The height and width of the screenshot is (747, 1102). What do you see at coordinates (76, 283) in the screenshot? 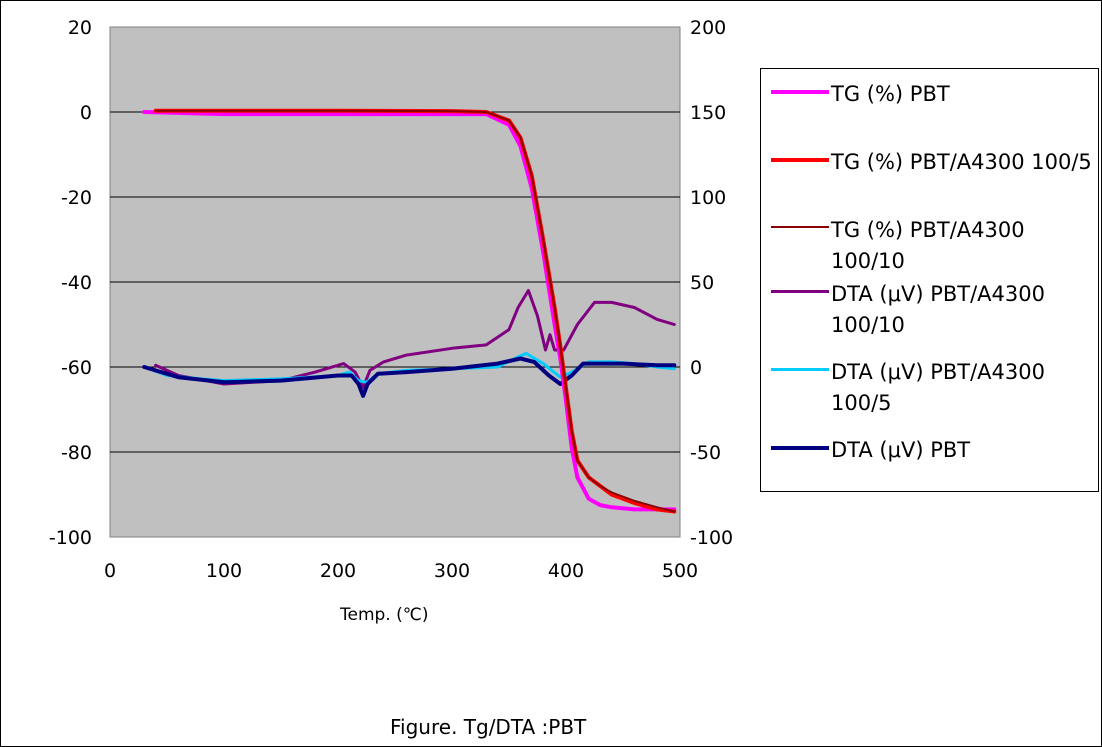
I see `y-left-tick-label: -40` at bounding box center [76, 283].